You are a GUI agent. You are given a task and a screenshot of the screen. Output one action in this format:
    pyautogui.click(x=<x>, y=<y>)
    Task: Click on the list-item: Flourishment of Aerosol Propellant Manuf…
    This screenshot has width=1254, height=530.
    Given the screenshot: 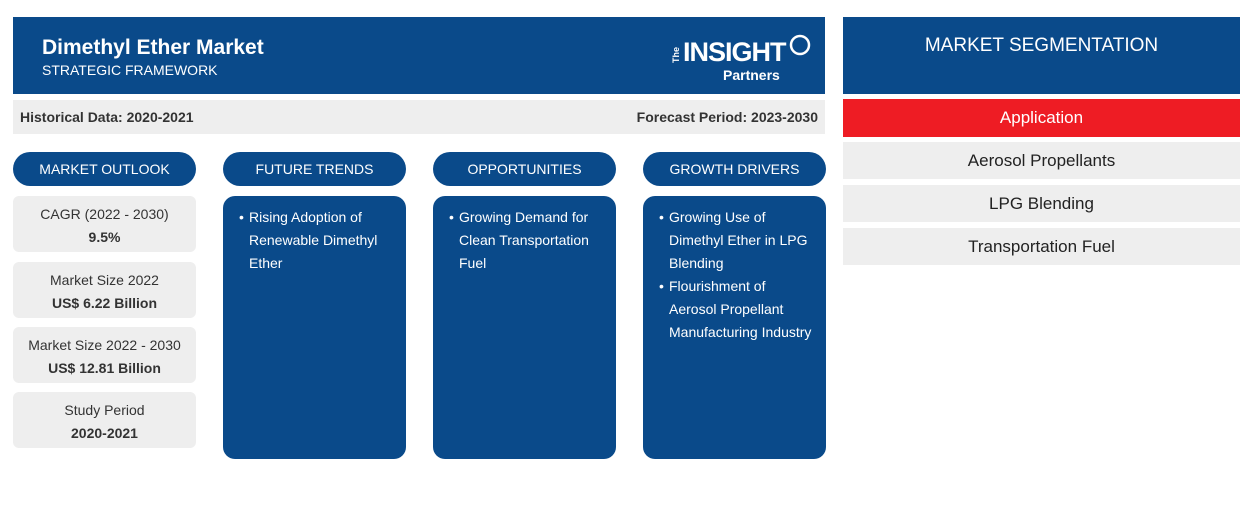 What is the action you would take?
    pyautogui.click(x=736, y=309)
    